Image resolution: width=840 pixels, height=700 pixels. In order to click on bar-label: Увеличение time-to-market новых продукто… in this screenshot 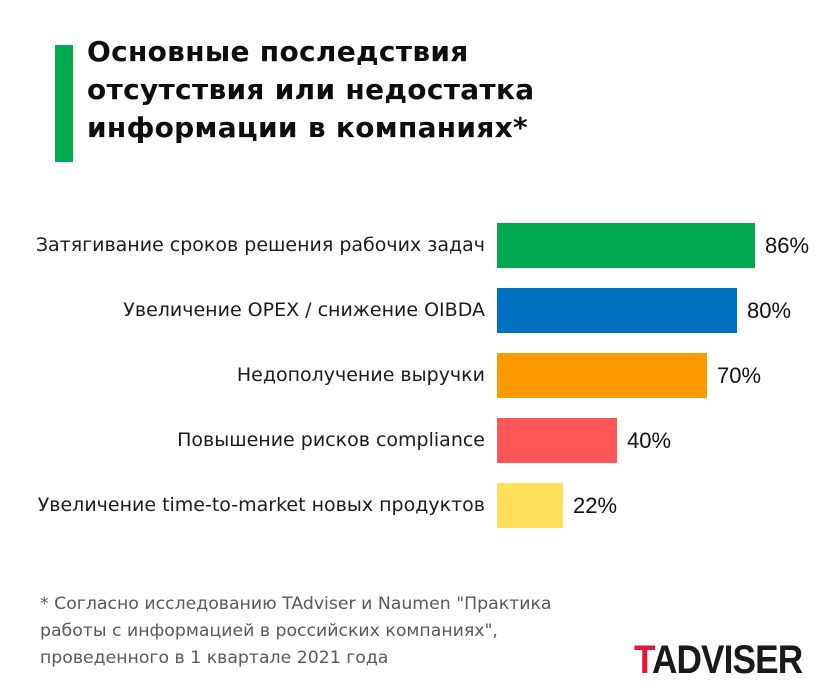, I will do `click(261, 505)`.